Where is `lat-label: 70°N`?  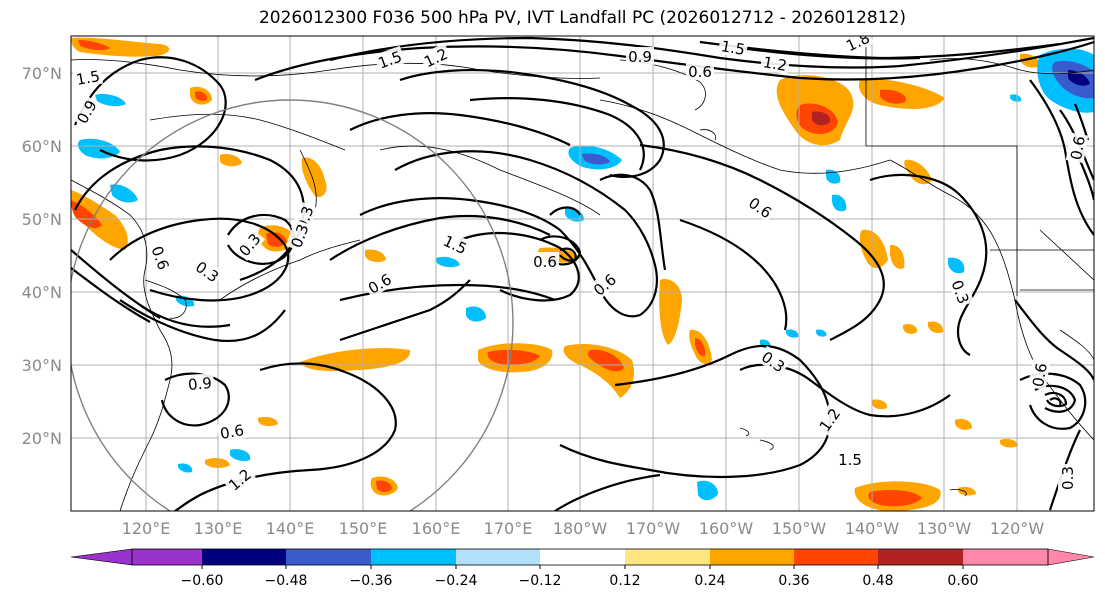 lat-label: 70°N is located at coordinates (42, 73).